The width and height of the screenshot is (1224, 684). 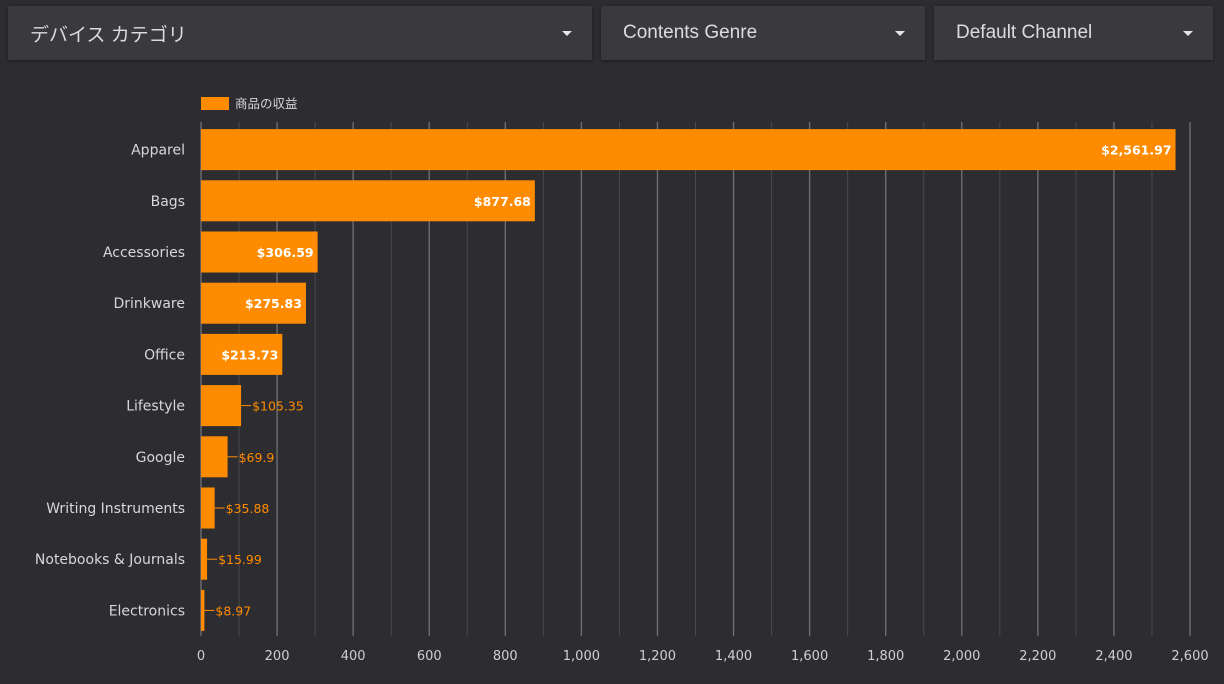 I want to click on x-tick-label: 1,800, so click(x=885, y=656).